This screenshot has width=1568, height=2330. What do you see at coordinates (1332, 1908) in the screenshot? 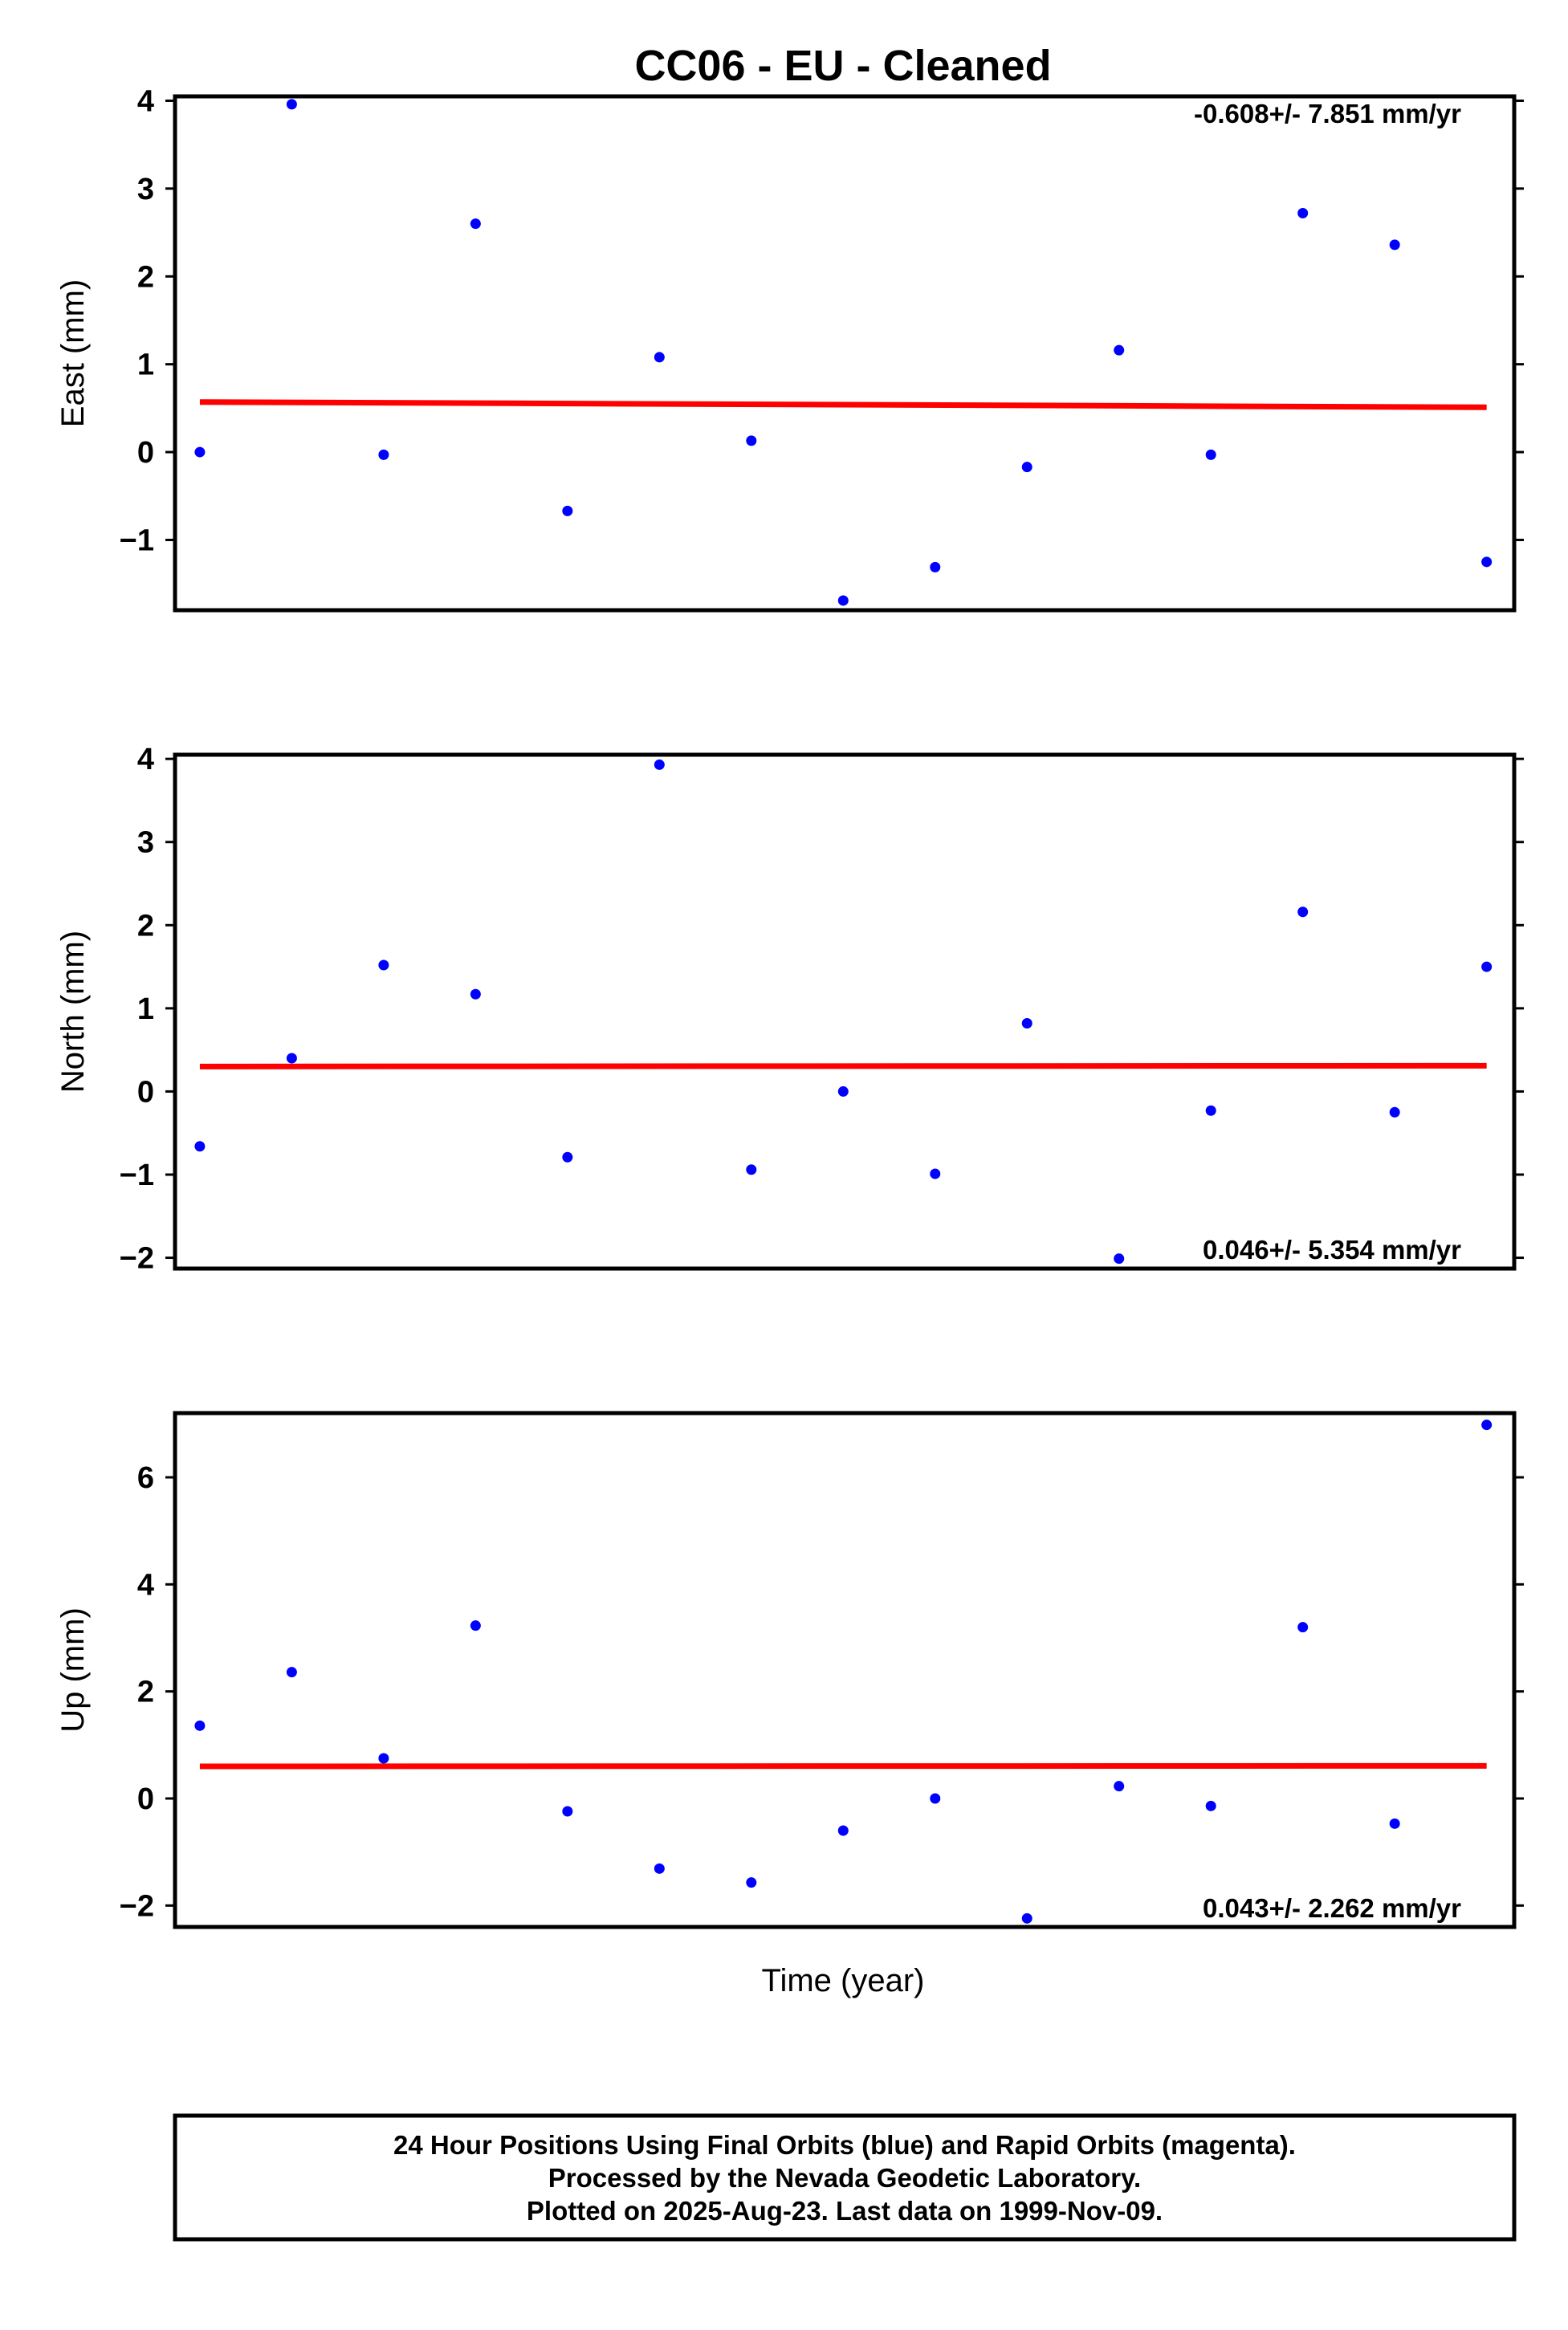
I see `up-rate-label: 0.043+/- 2.262 mm/yr` at bounding box center [1332, 1908].